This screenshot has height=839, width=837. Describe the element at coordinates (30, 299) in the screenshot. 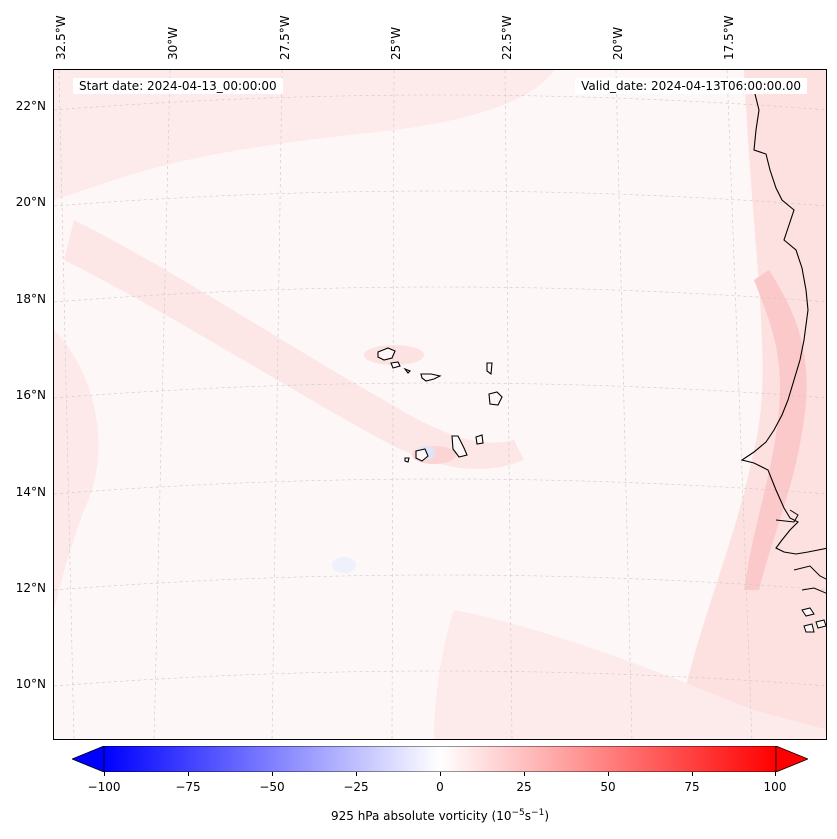

I see `lat-label-18n: 18°N` at that location.